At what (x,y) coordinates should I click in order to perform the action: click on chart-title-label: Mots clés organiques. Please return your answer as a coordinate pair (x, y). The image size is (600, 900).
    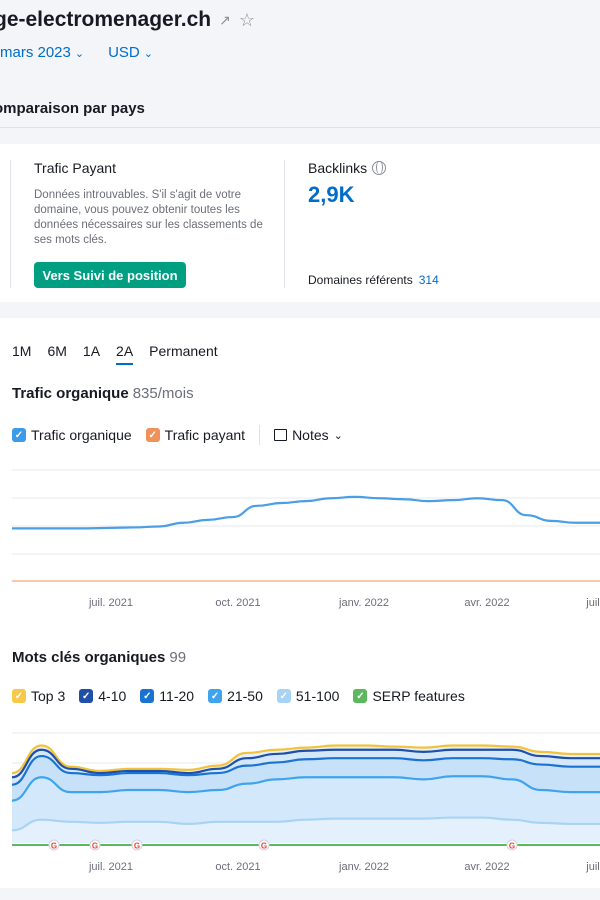
    Looking at the image, I should click on (89, 657).